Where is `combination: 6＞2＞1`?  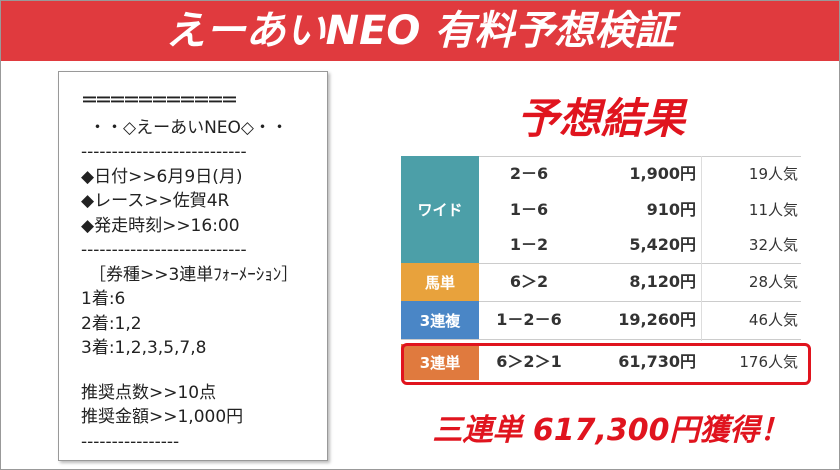
combination: 6＞2＞1 is located at coordinates (529, 361).